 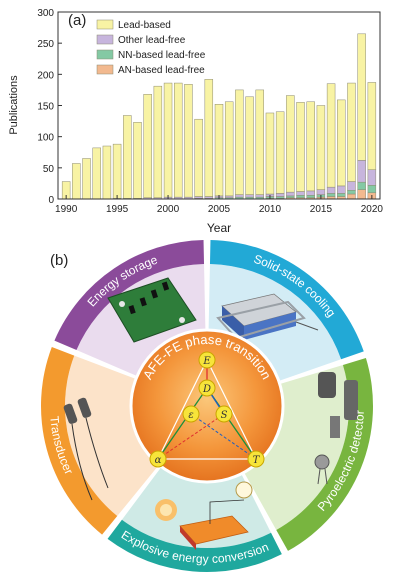 What do you see at coordinates (152, 310) in the screenshot?
I see `capacitor-chip-illustration` at bounding box center [152, 310].